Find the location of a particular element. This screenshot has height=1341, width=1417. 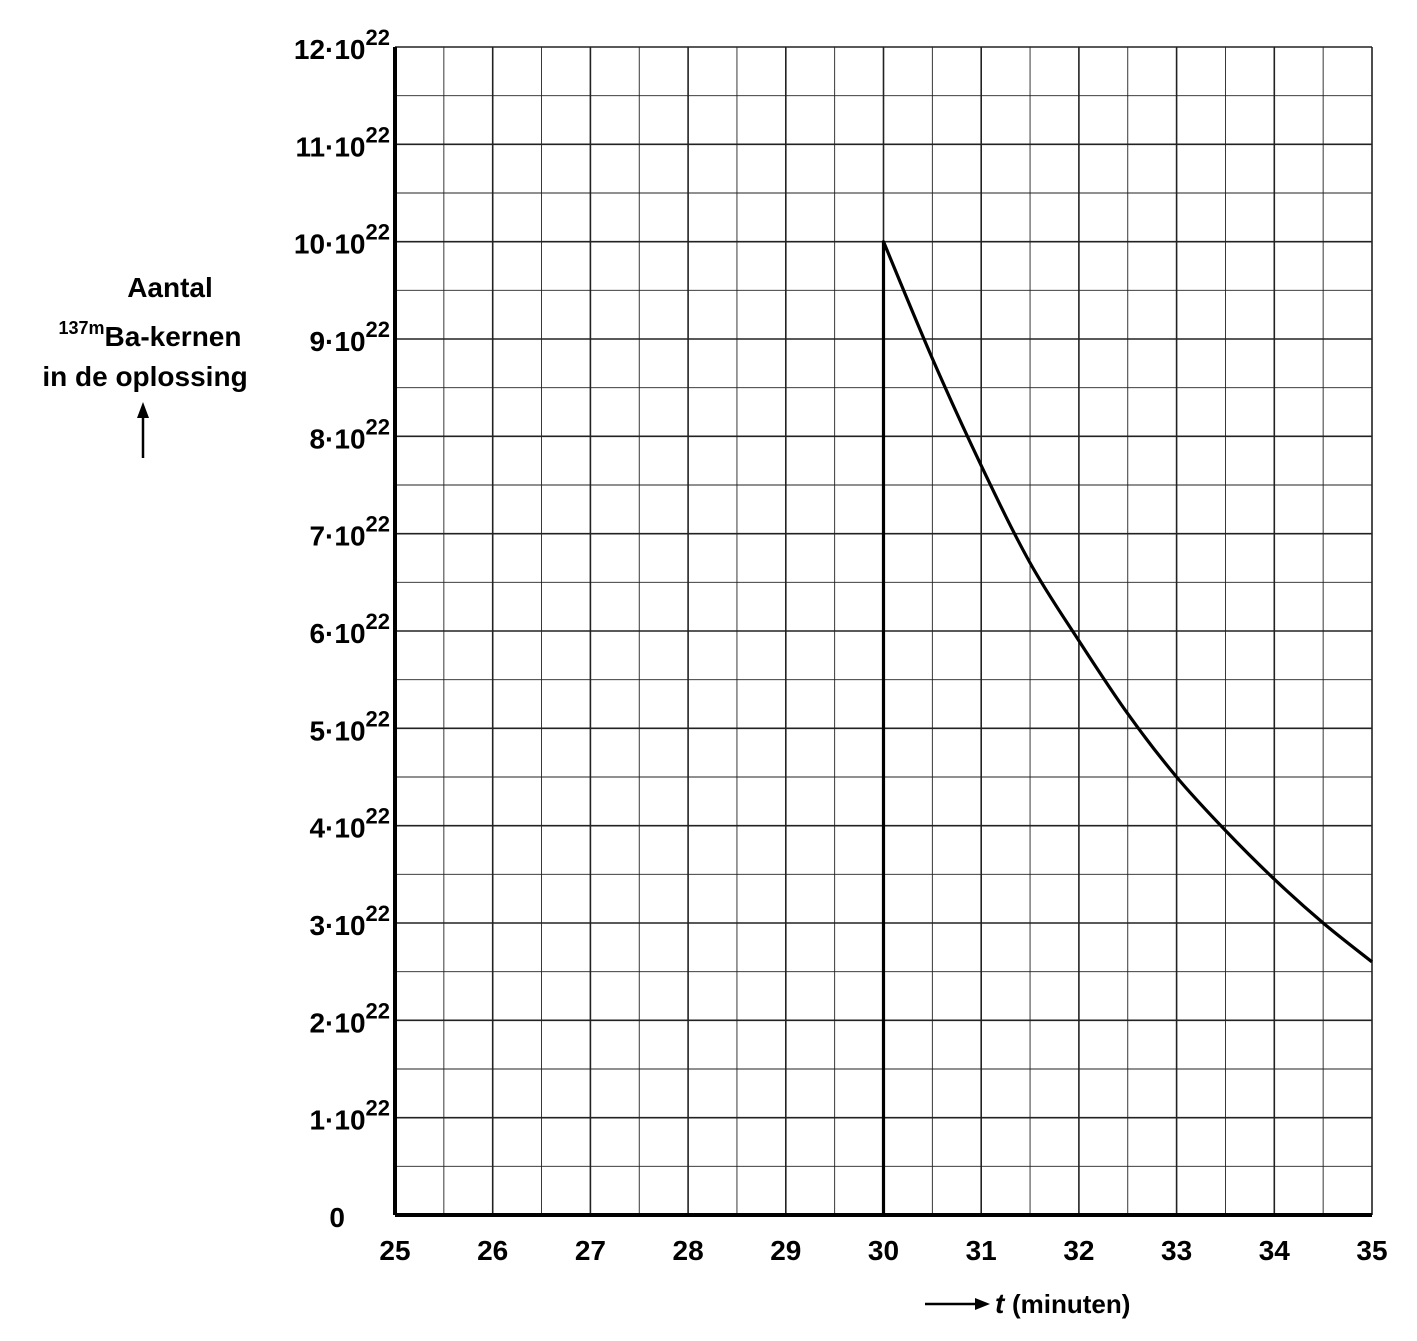

y-axis-label: Aantal 137mBa-kernen in de oplossing is located at coordinates (145, 332).